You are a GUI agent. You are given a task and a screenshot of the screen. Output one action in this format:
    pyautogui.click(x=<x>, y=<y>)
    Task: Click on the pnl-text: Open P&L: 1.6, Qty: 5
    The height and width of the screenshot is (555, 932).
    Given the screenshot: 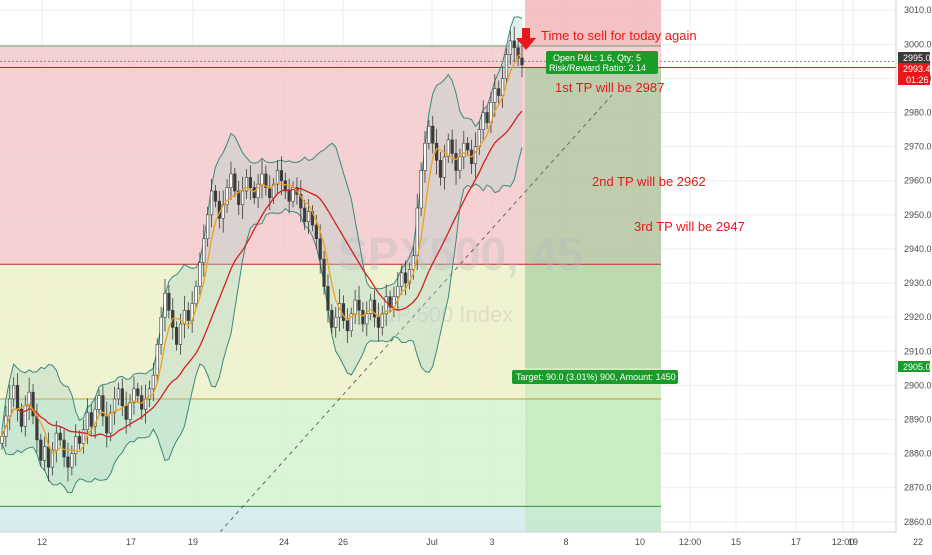 What is the action you would take?
    pyautogui.click(x=597, y=58)
    